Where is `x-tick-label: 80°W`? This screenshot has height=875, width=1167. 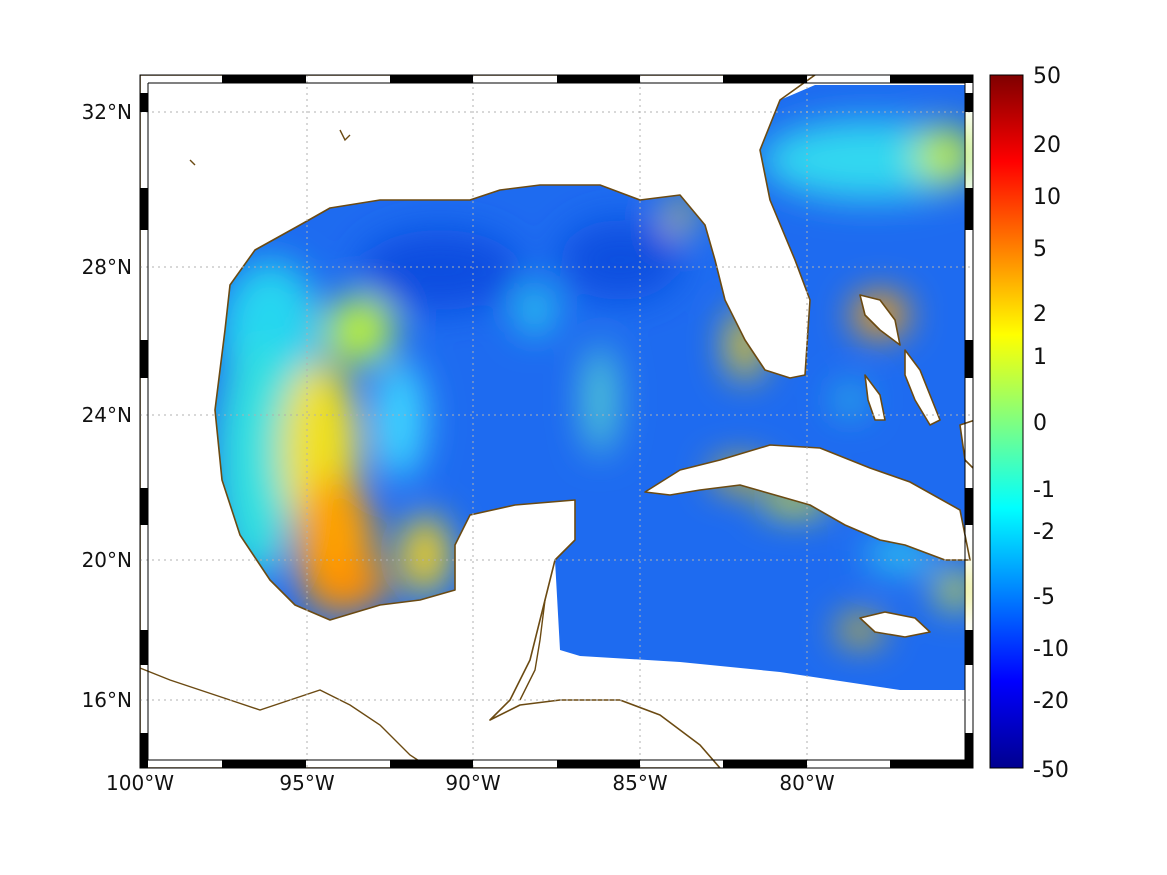
x-tick-label: 80°W is located at coordinates (806, 783).